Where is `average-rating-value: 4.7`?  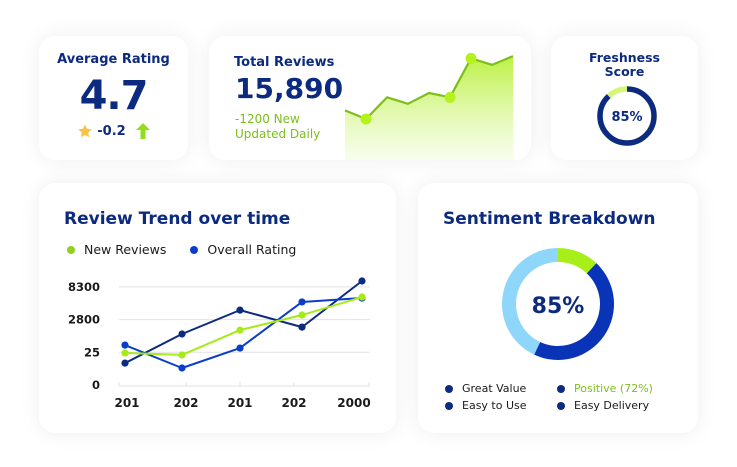
average-rating-value: 4.7 is located at coordinates (114, 96).